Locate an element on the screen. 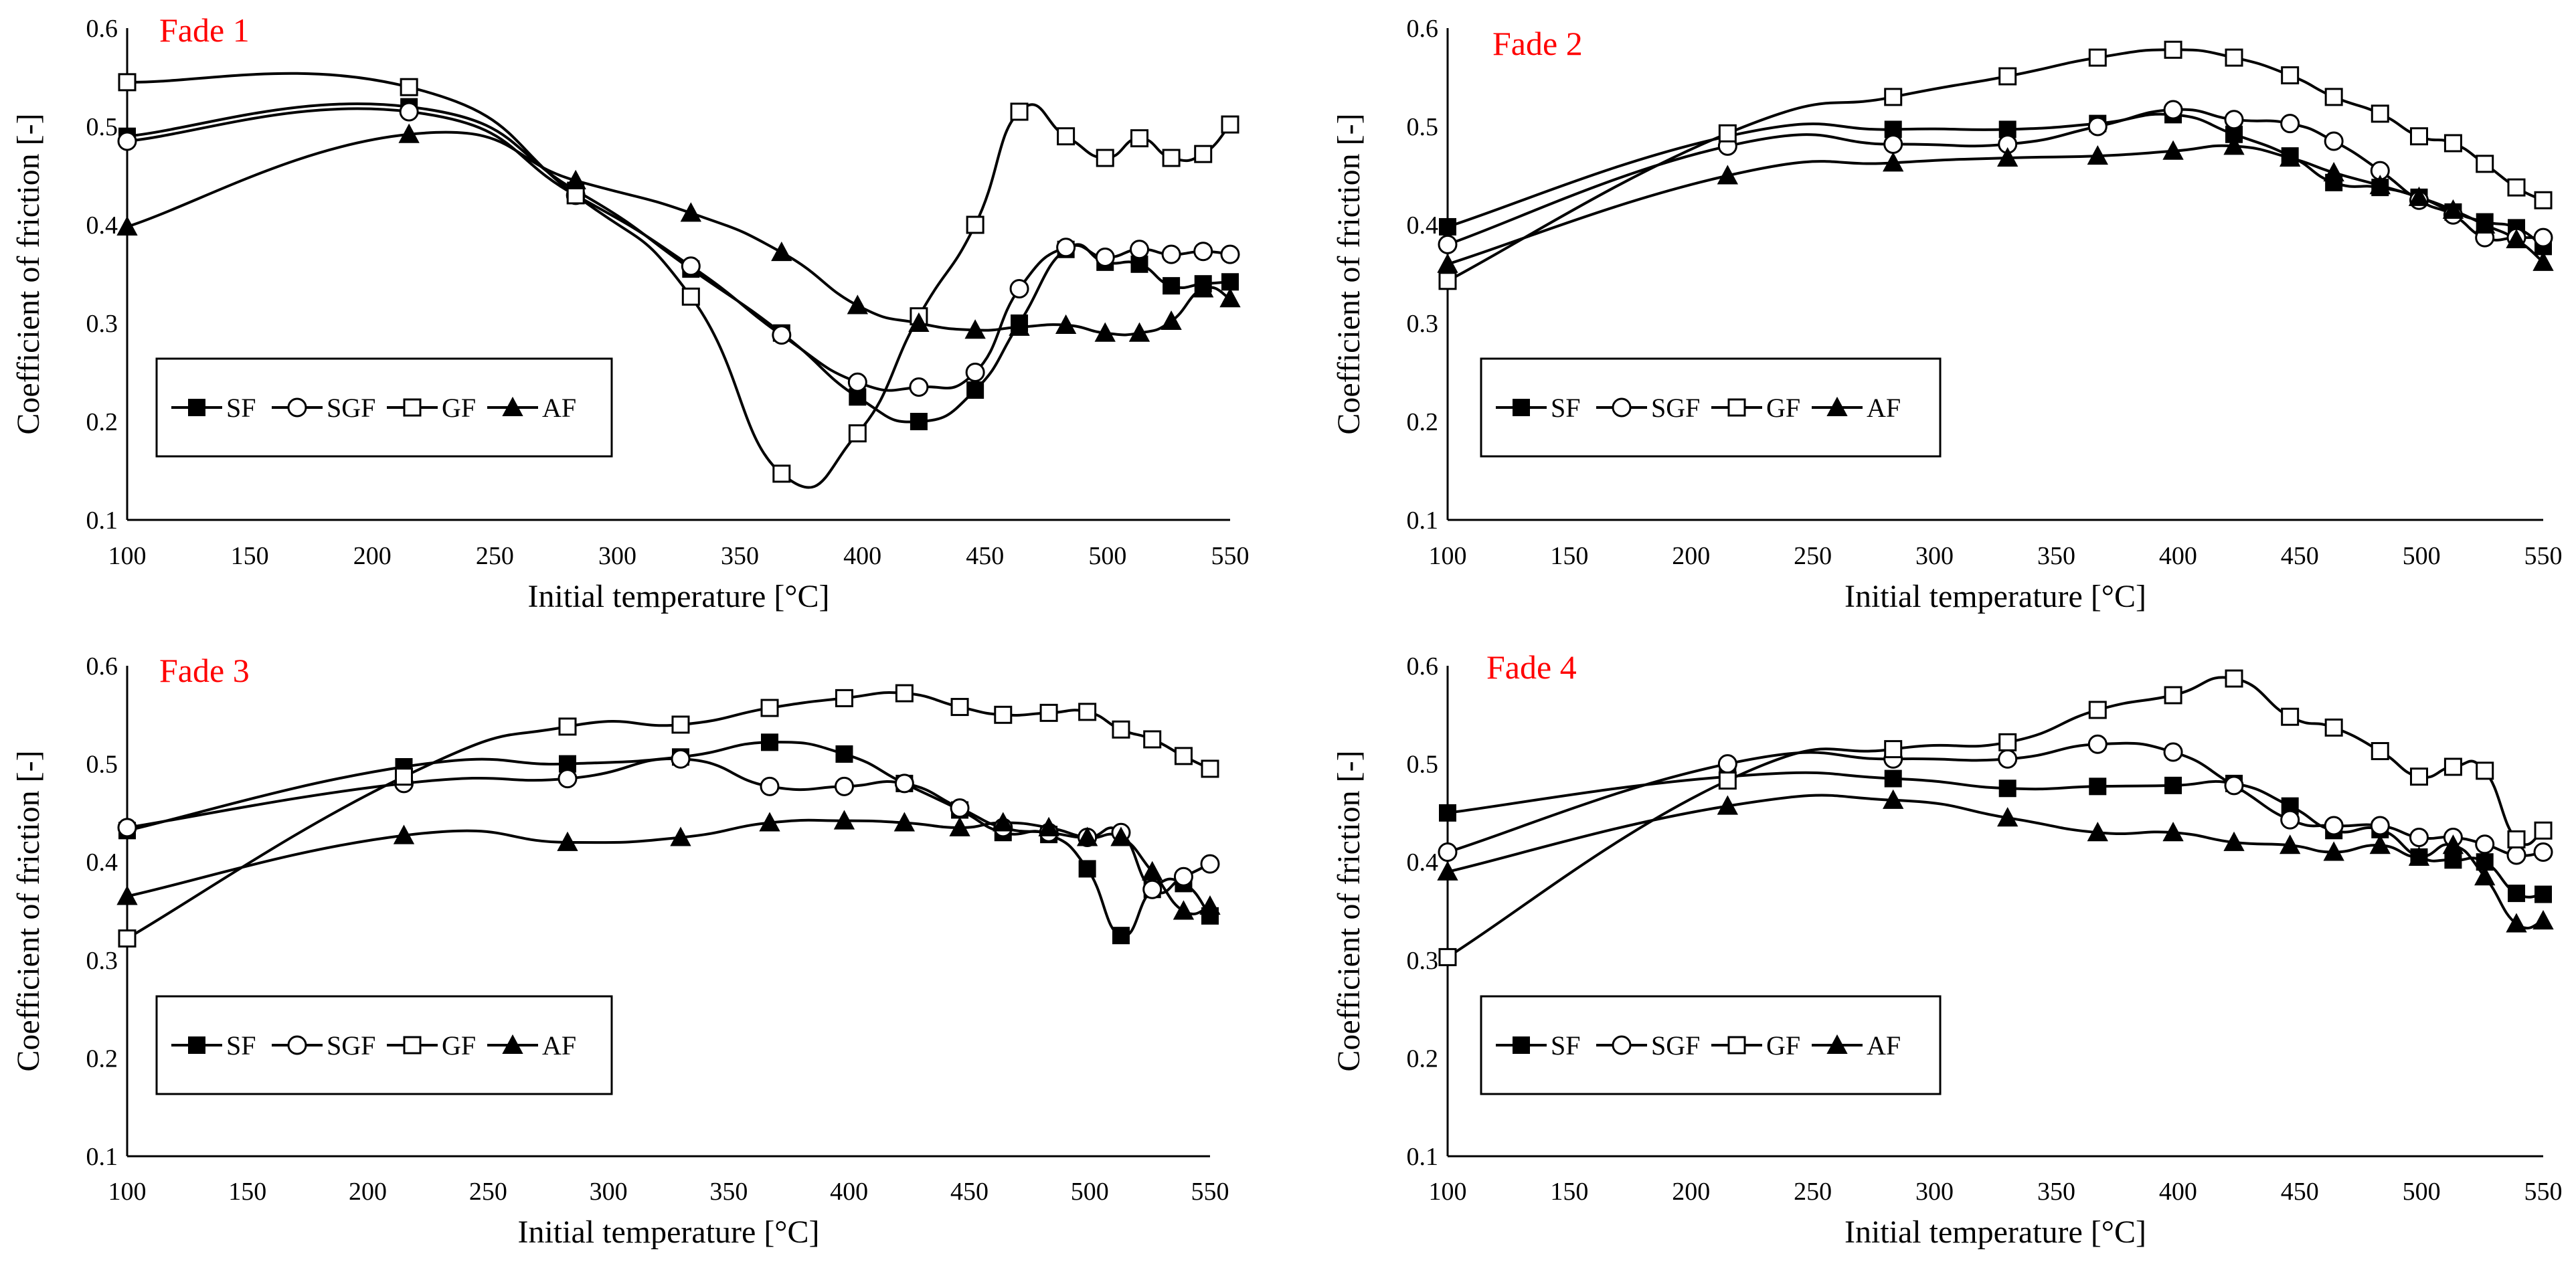  legend: SF SGF GF AF is located at coordinates (384, 407).